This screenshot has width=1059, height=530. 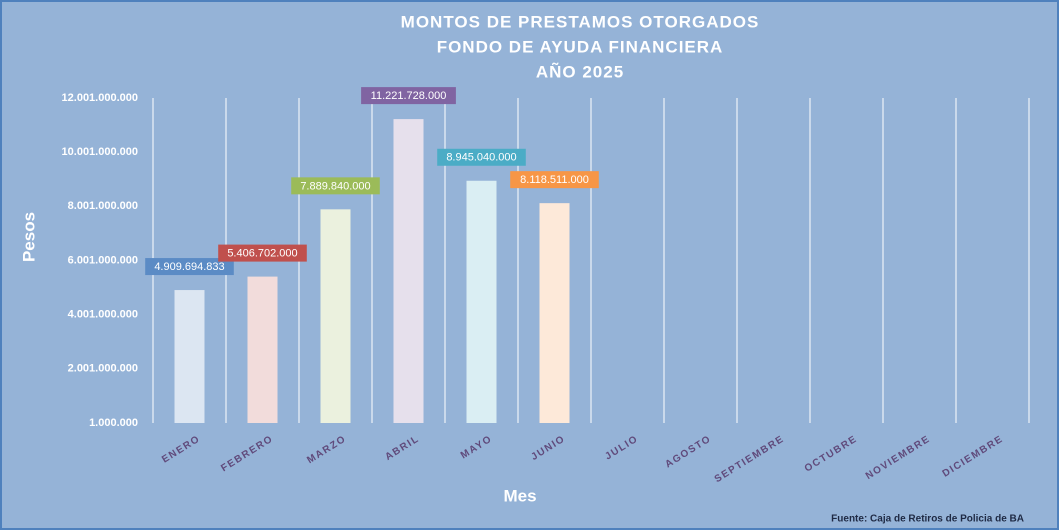 What do you see at coordinates (103, 315) in the screenshot?
I see `y-tick-label: 4.001.000.000` at bounding box center [103, 315].